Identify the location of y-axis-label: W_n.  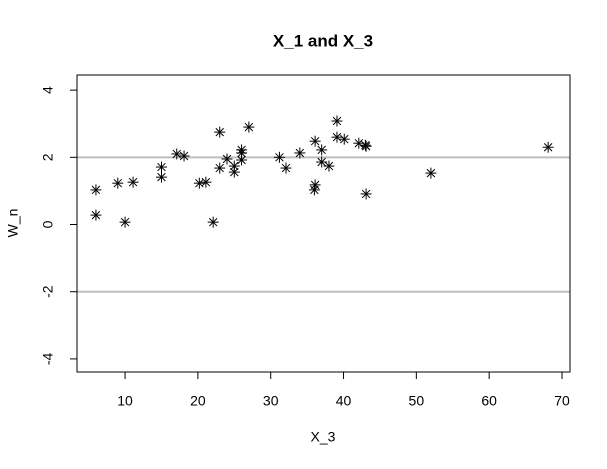
(13, 223).